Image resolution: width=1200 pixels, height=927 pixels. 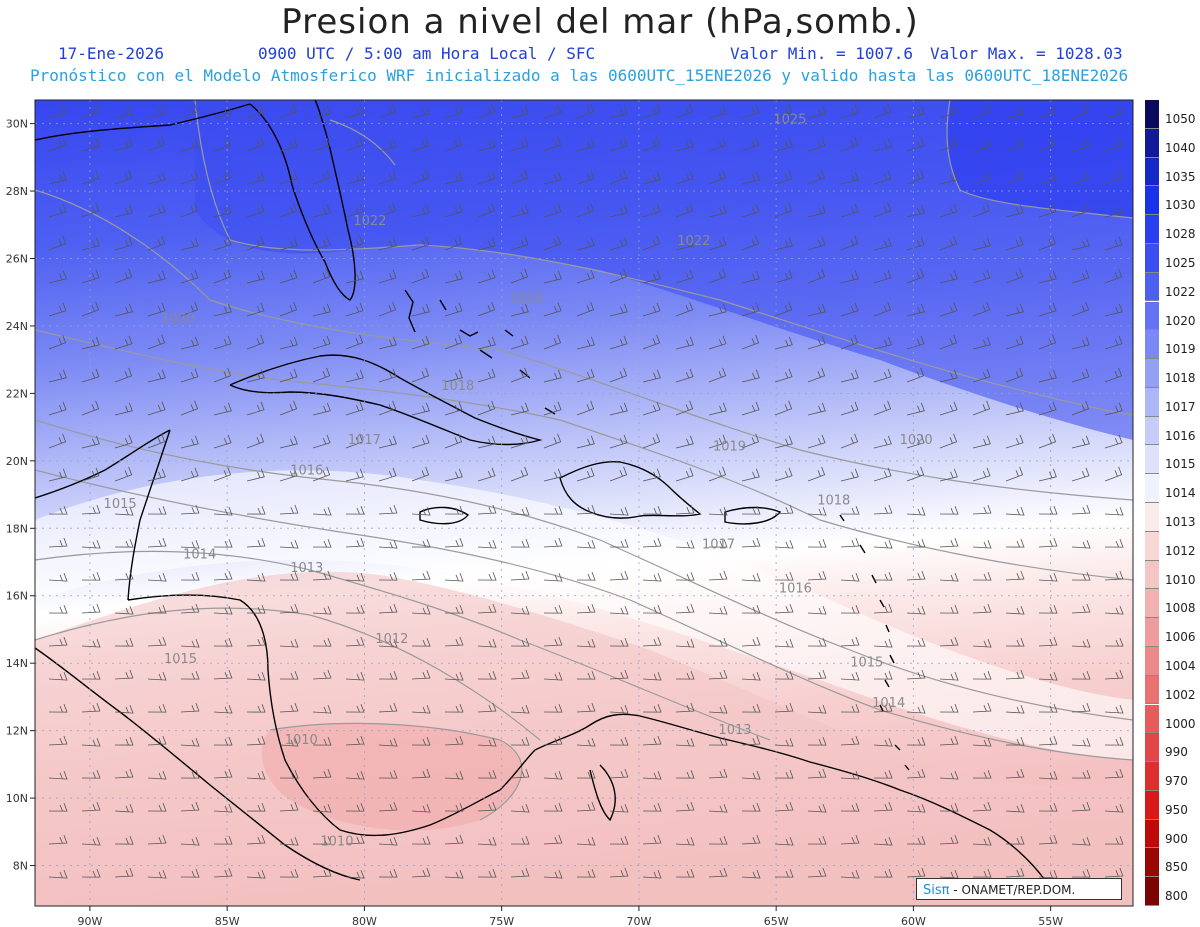 I want to click on legend-item: 800, so click(x=1172, y=891).